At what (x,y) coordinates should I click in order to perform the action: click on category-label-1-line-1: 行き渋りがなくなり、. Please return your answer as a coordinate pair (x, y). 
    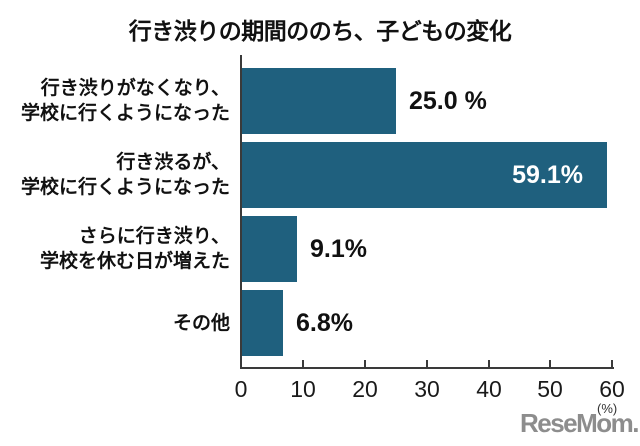
    Looking at the image, I should click on (135, 88).